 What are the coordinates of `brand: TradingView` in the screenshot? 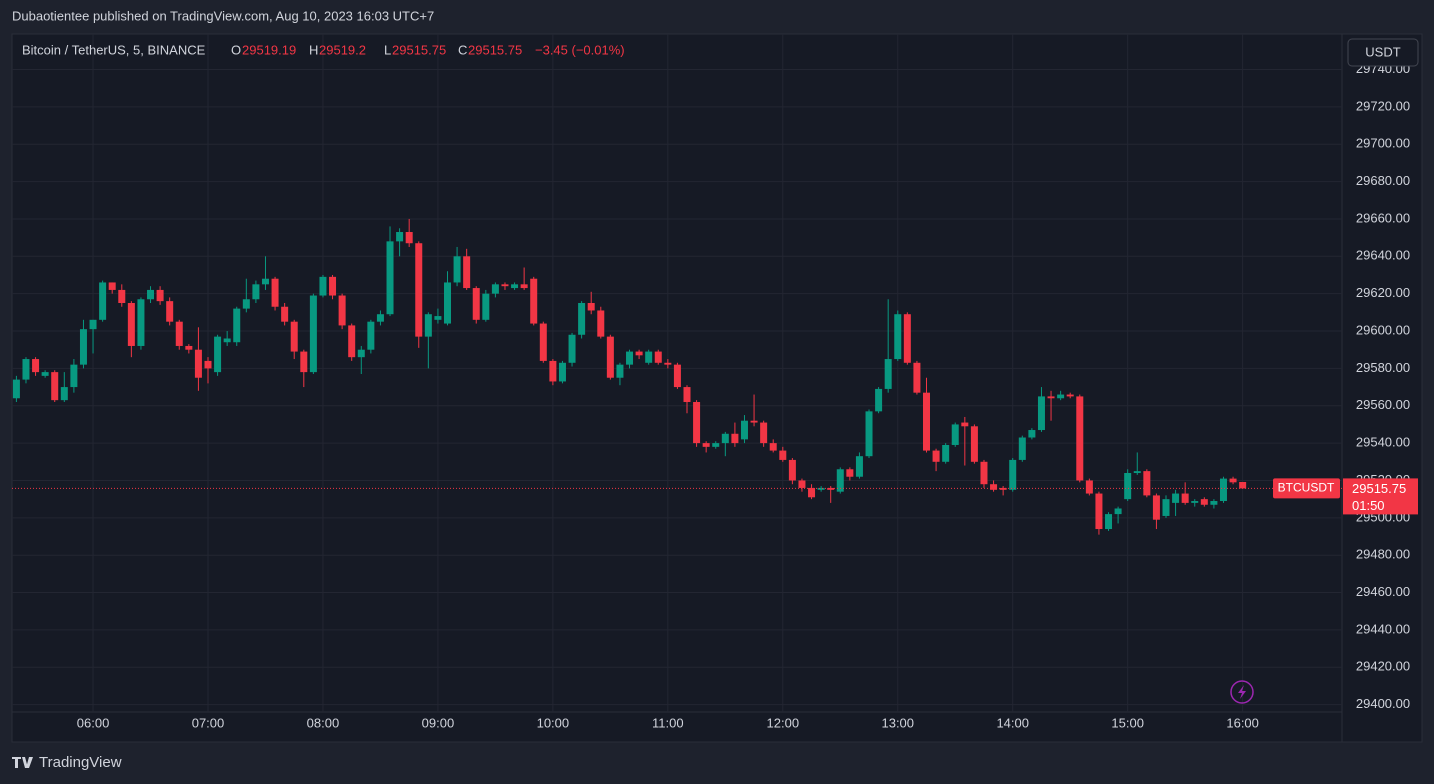 It's located at (80, 762).